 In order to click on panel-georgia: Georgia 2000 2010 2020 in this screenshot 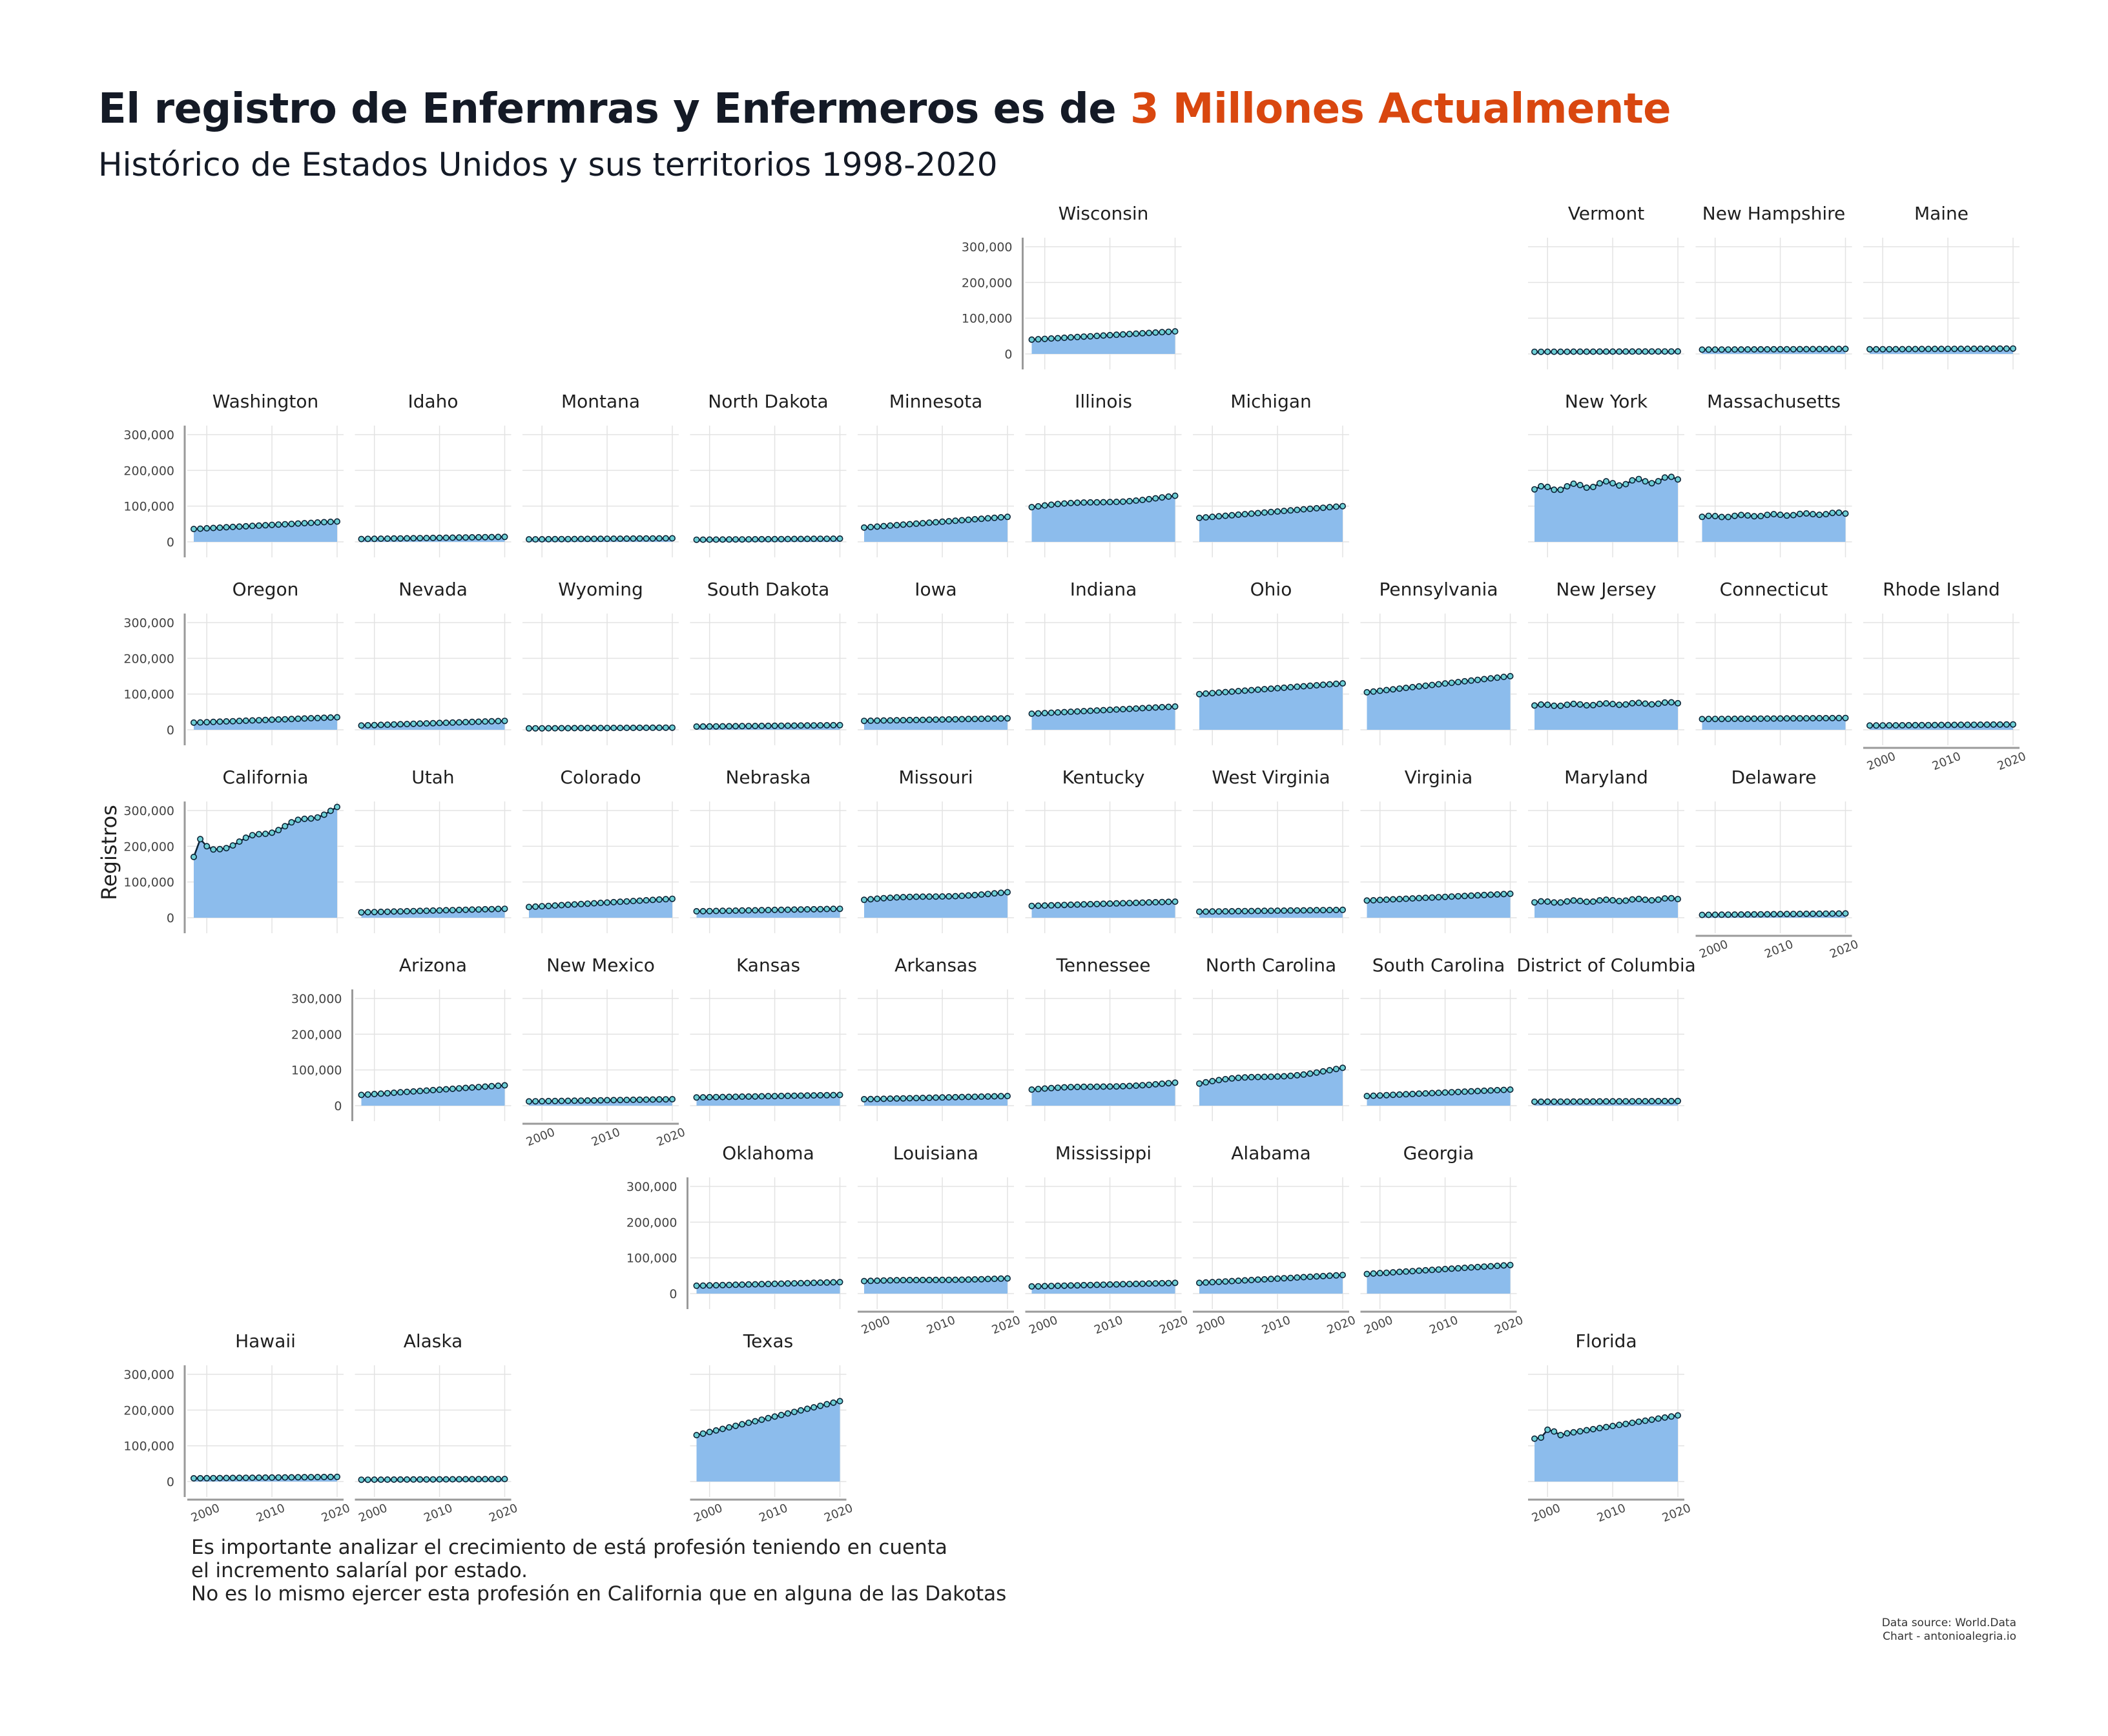, I will do `click(1442, 1240)`.